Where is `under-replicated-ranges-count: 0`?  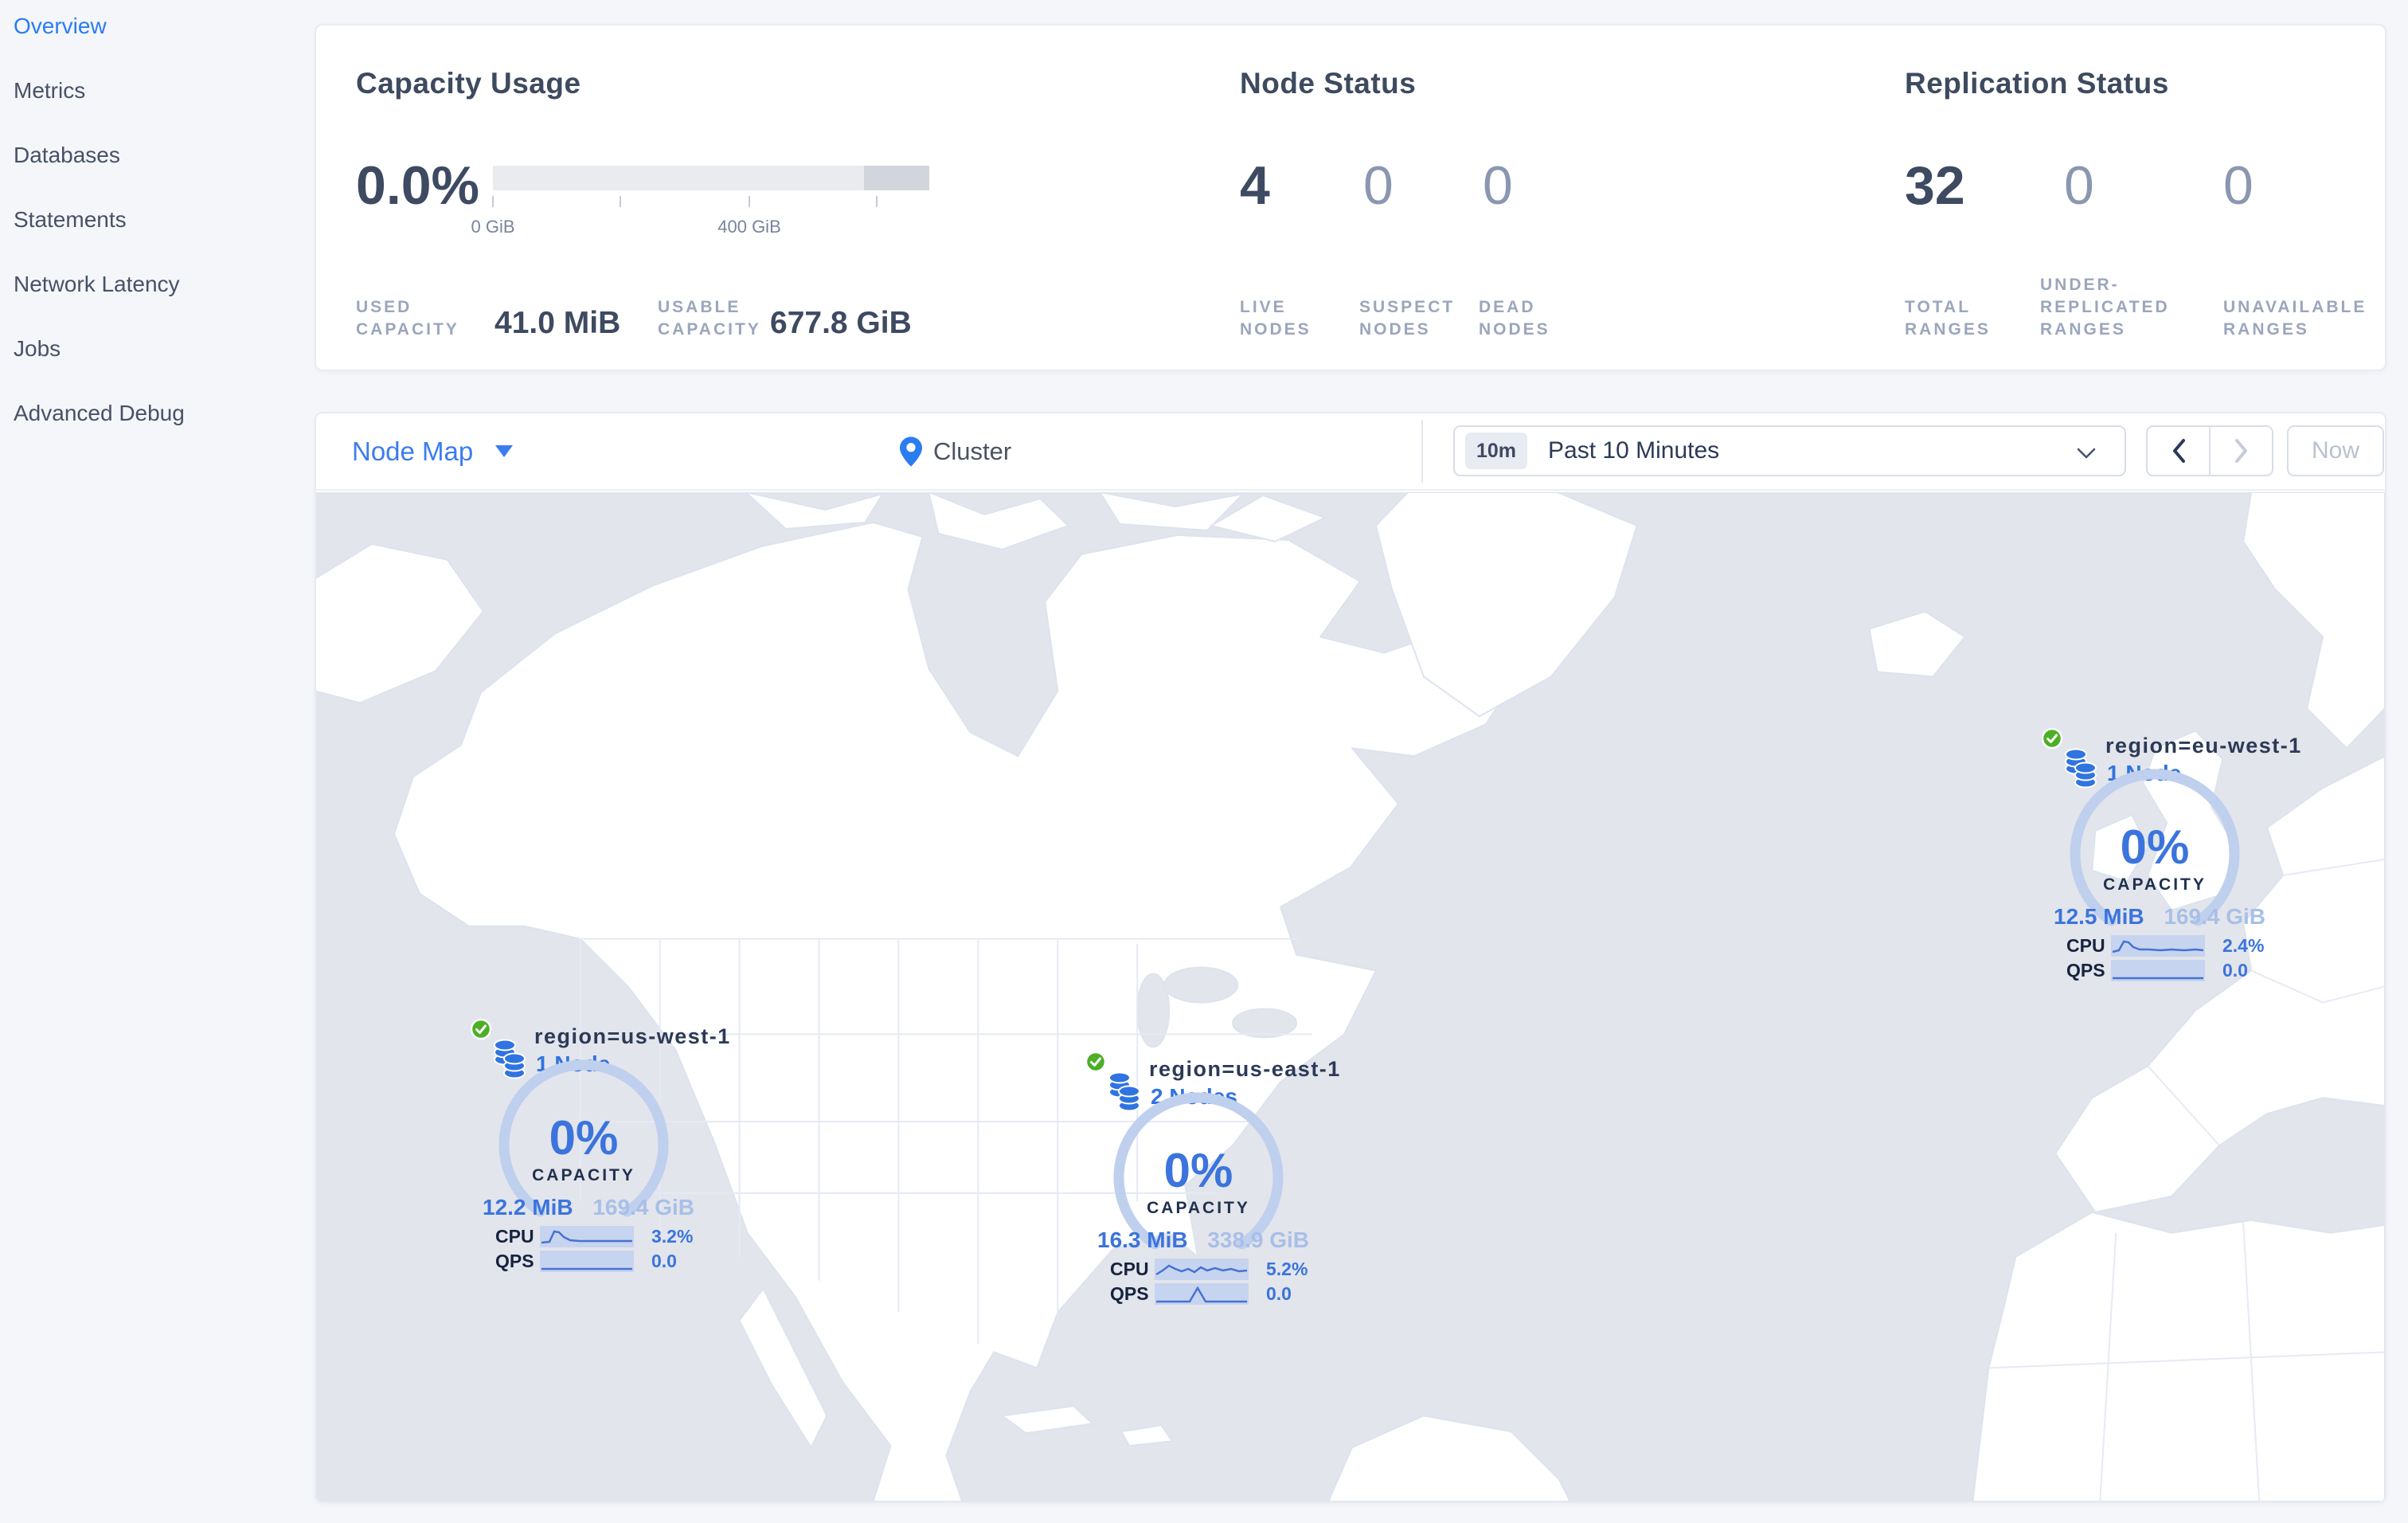
under-replicated-ranges-count: 0 is located at coordinates (2079, 185).